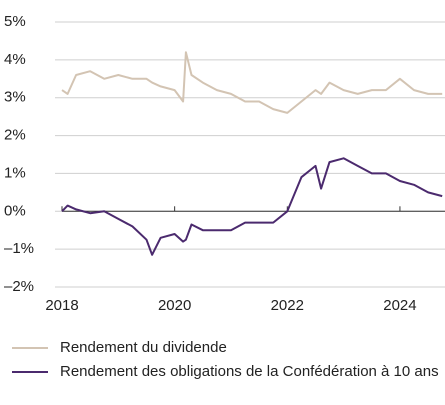  What do you see at coordinates (61, 305) in the screenshot?
I see `x-tick-label: 2018` at bounding box center [61, 305].